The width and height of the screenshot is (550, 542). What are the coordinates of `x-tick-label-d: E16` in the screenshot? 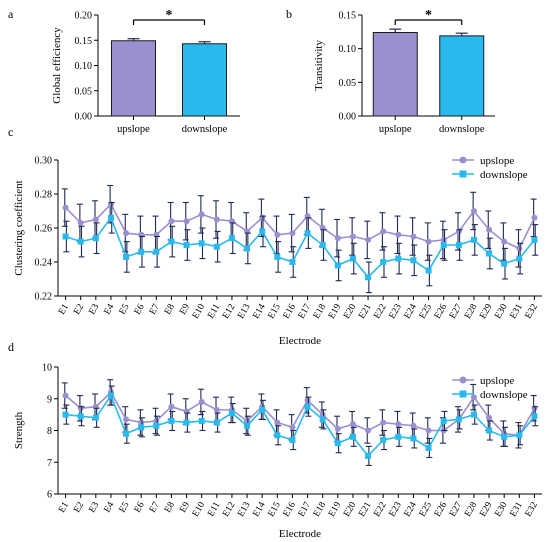 It's located at (290, 509).